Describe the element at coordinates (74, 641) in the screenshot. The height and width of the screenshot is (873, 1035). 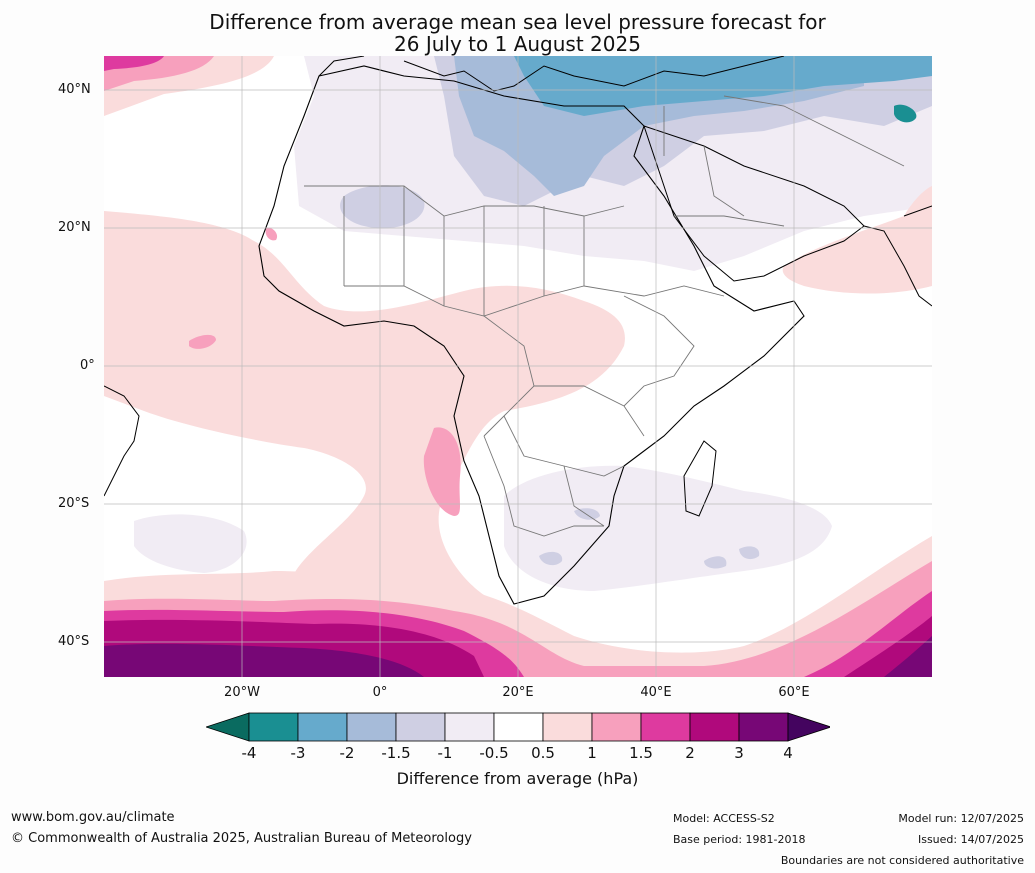
I see `lat-label-40s: 40°S` at that location.